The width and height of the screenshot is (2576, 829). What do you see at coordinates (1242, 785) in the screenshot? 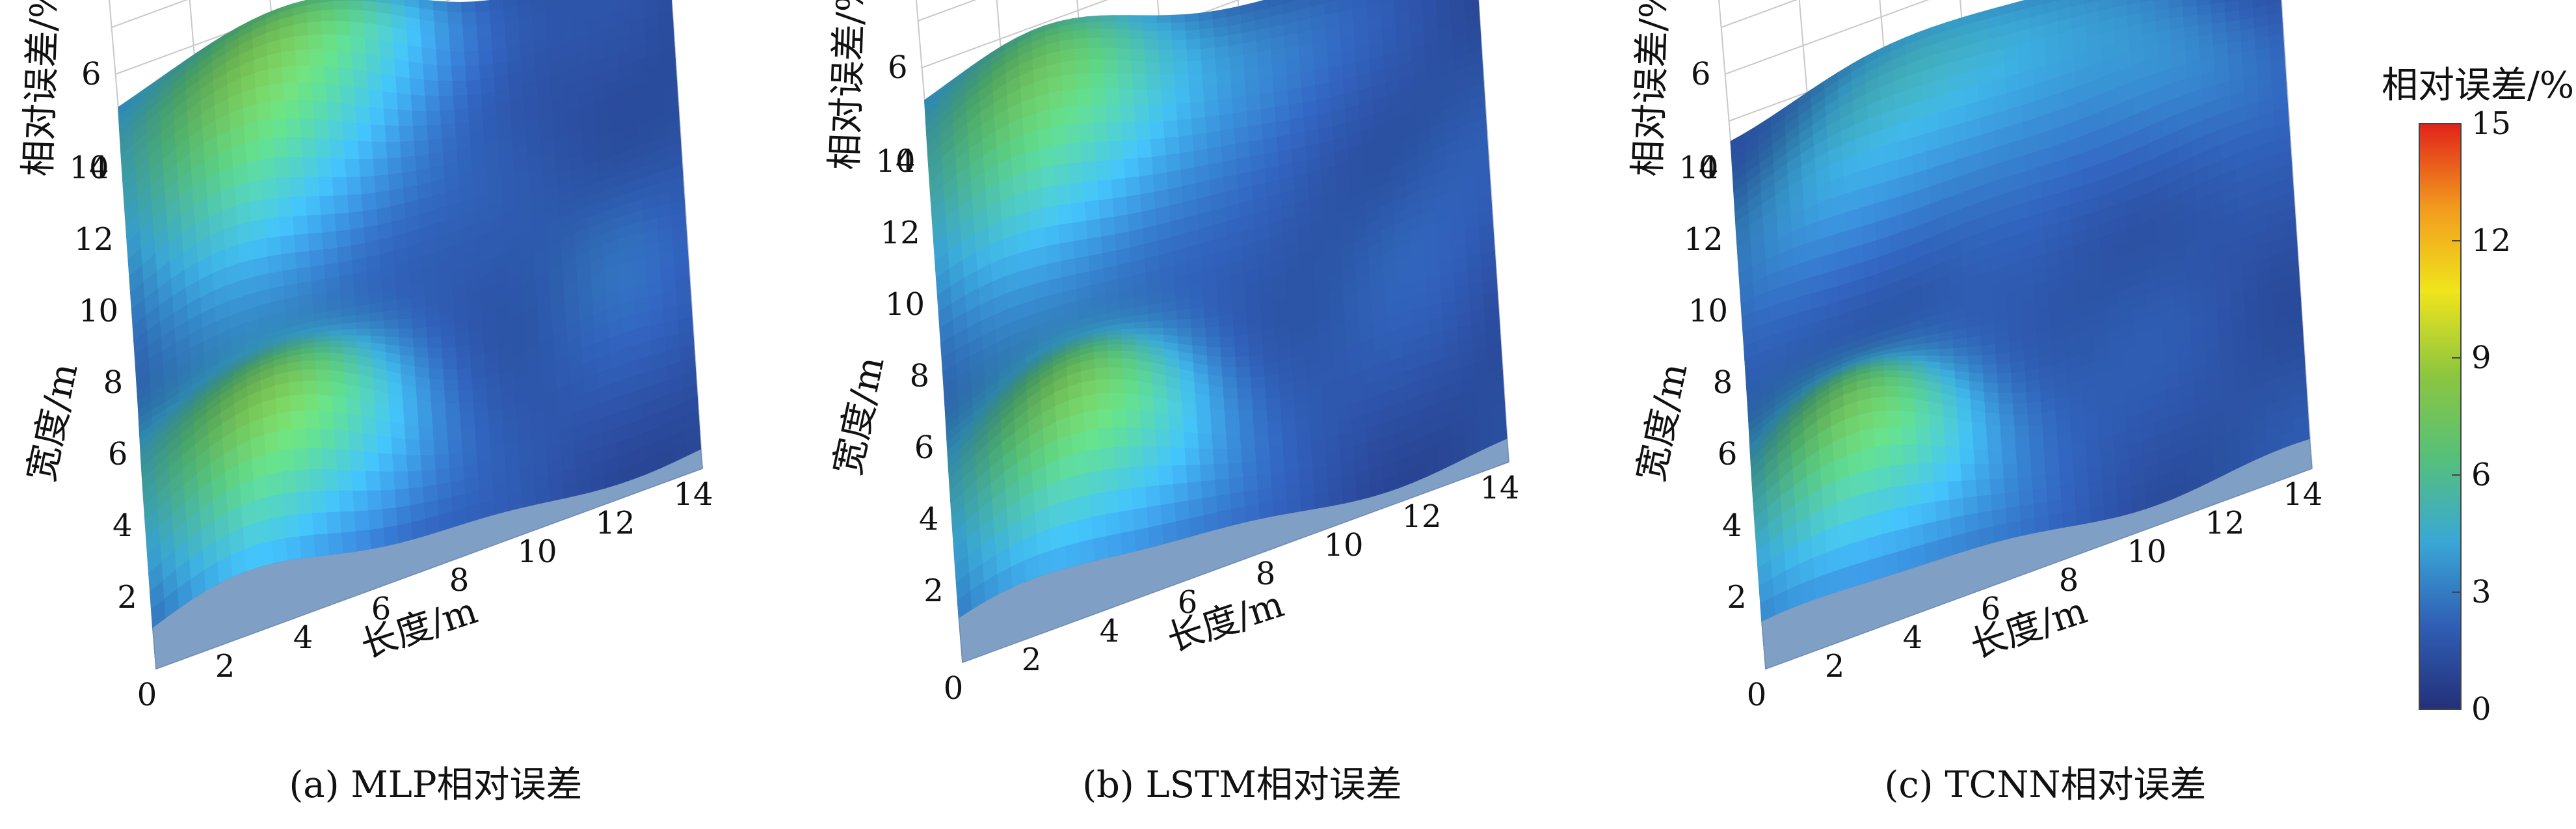
I see `panel-caption: (b) LSTM相对误差` at bounding box center [1242, 785].